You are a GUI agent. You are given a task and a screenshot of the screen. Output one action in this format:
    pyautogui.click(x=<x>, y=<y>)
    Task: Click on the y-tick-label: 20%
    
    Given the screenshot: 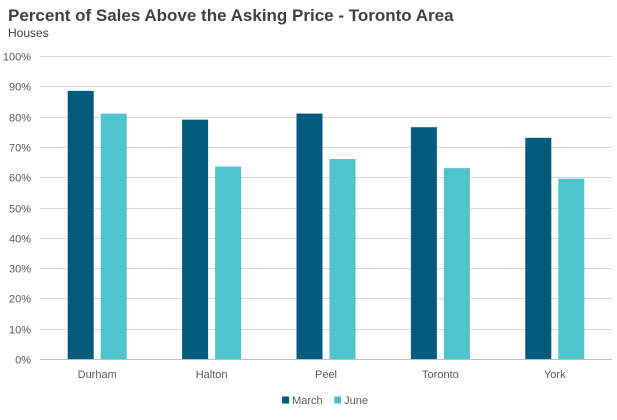 What is the action you would take?
    pyautogui.click(x=20, y=300)
    